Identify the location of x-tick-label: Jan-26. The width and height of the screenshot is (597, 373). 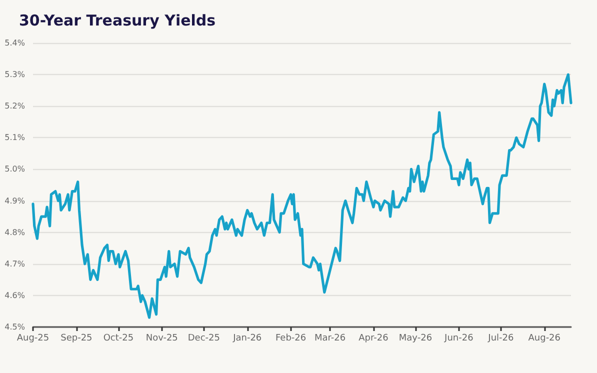
(247, 339).